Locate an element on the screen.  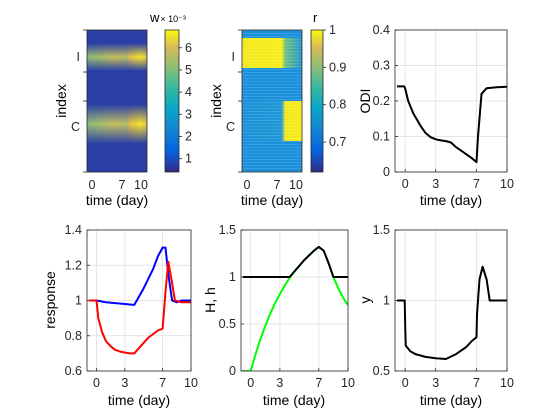
colorbar-tick-label: 0.7 is located at coordinates (337, 142).